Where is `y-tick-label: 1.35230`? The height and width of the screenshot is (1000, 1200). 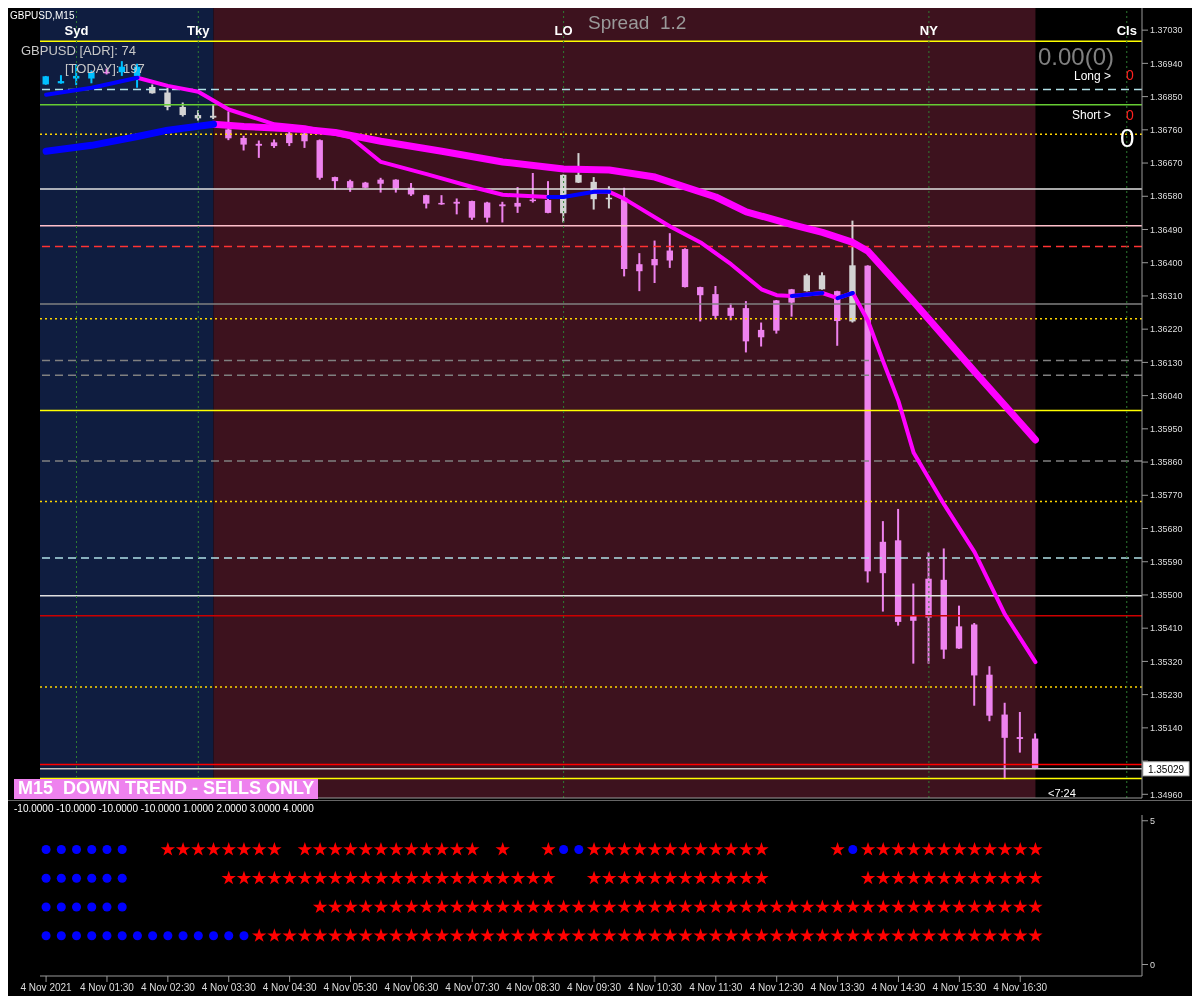
y-tick-label: 1.35230 is located at coordinates (1166, 694).